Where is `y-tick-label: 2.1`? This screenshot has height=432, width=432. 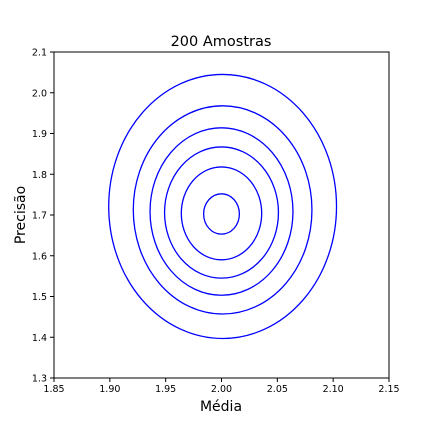
y-tick-label: 2.1 is located at coordinates (39, 53).